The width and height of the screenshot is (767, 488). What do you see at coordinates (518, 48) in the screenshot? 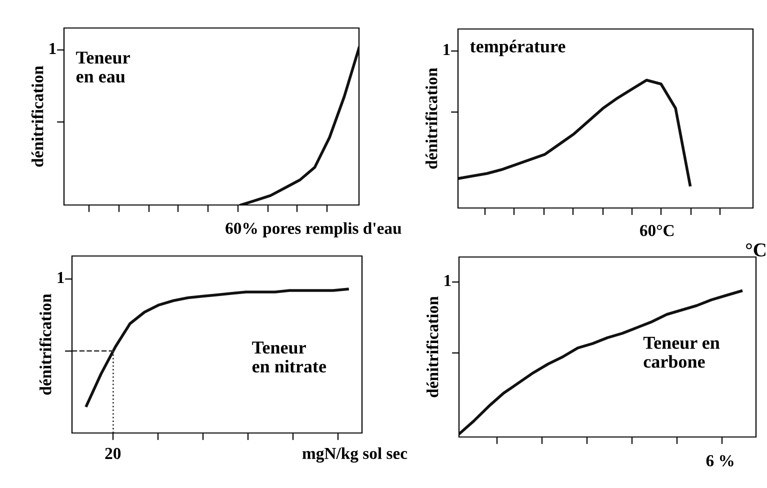
I see `text: température` at bounding box center [518, 48].